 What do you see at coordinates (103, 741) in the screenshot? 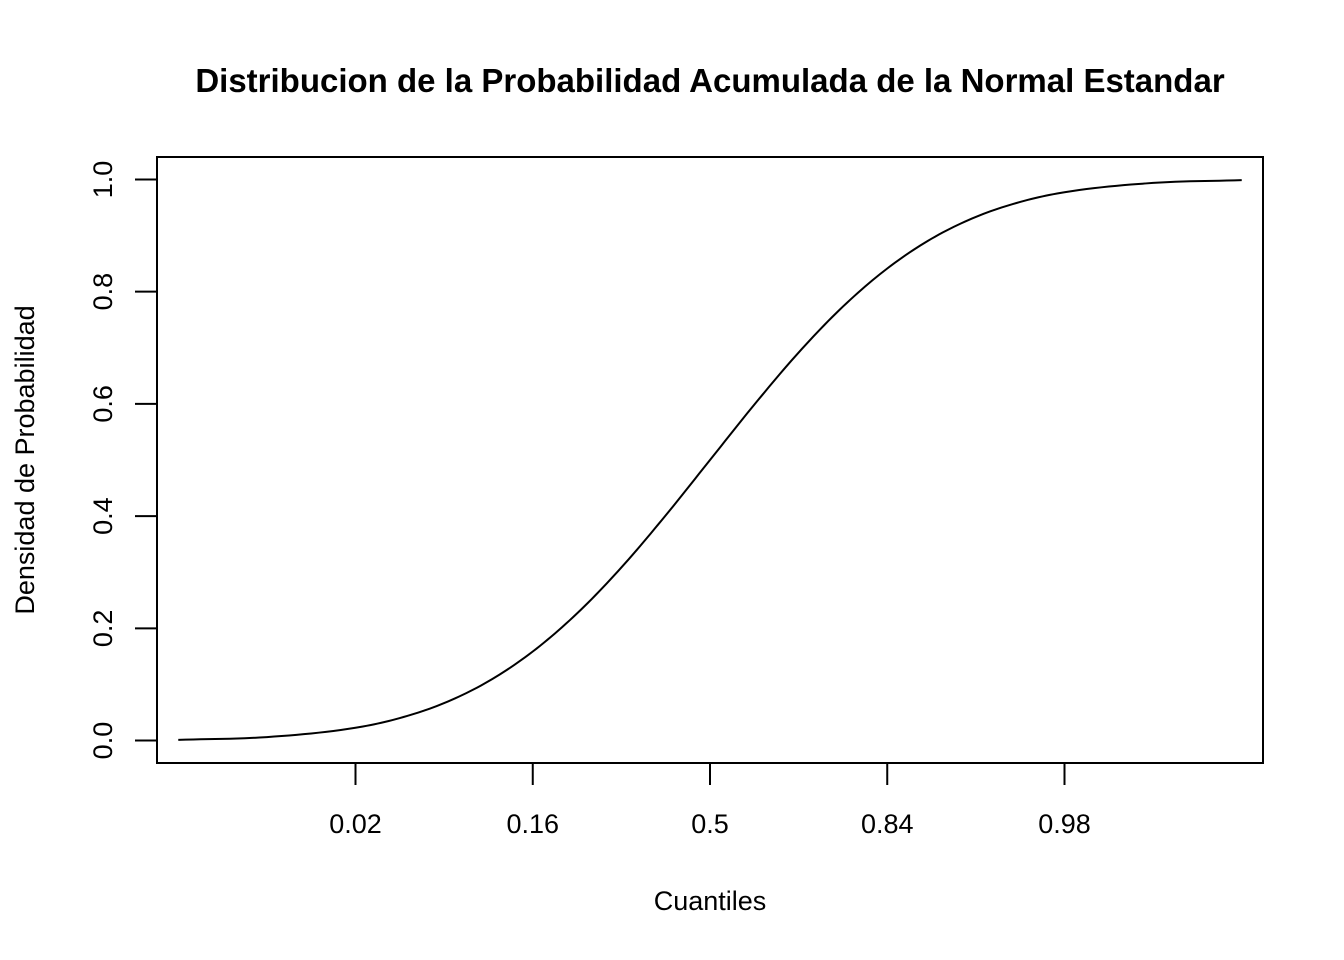
I see `y-tick-label: 0.0` at bounding box center [103, 741].